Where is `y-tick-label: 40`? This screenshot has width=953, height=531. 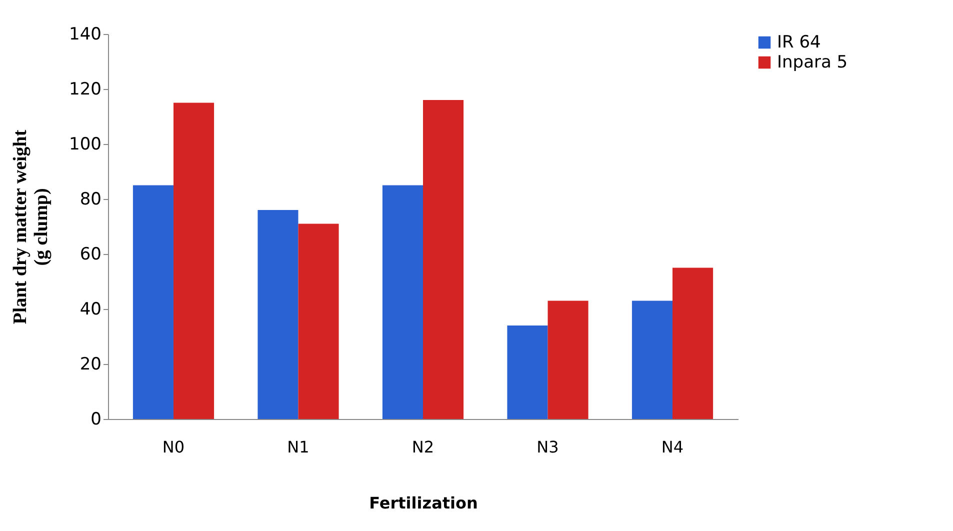
y-tick-label: 40 is located at coordinates (91, 310).